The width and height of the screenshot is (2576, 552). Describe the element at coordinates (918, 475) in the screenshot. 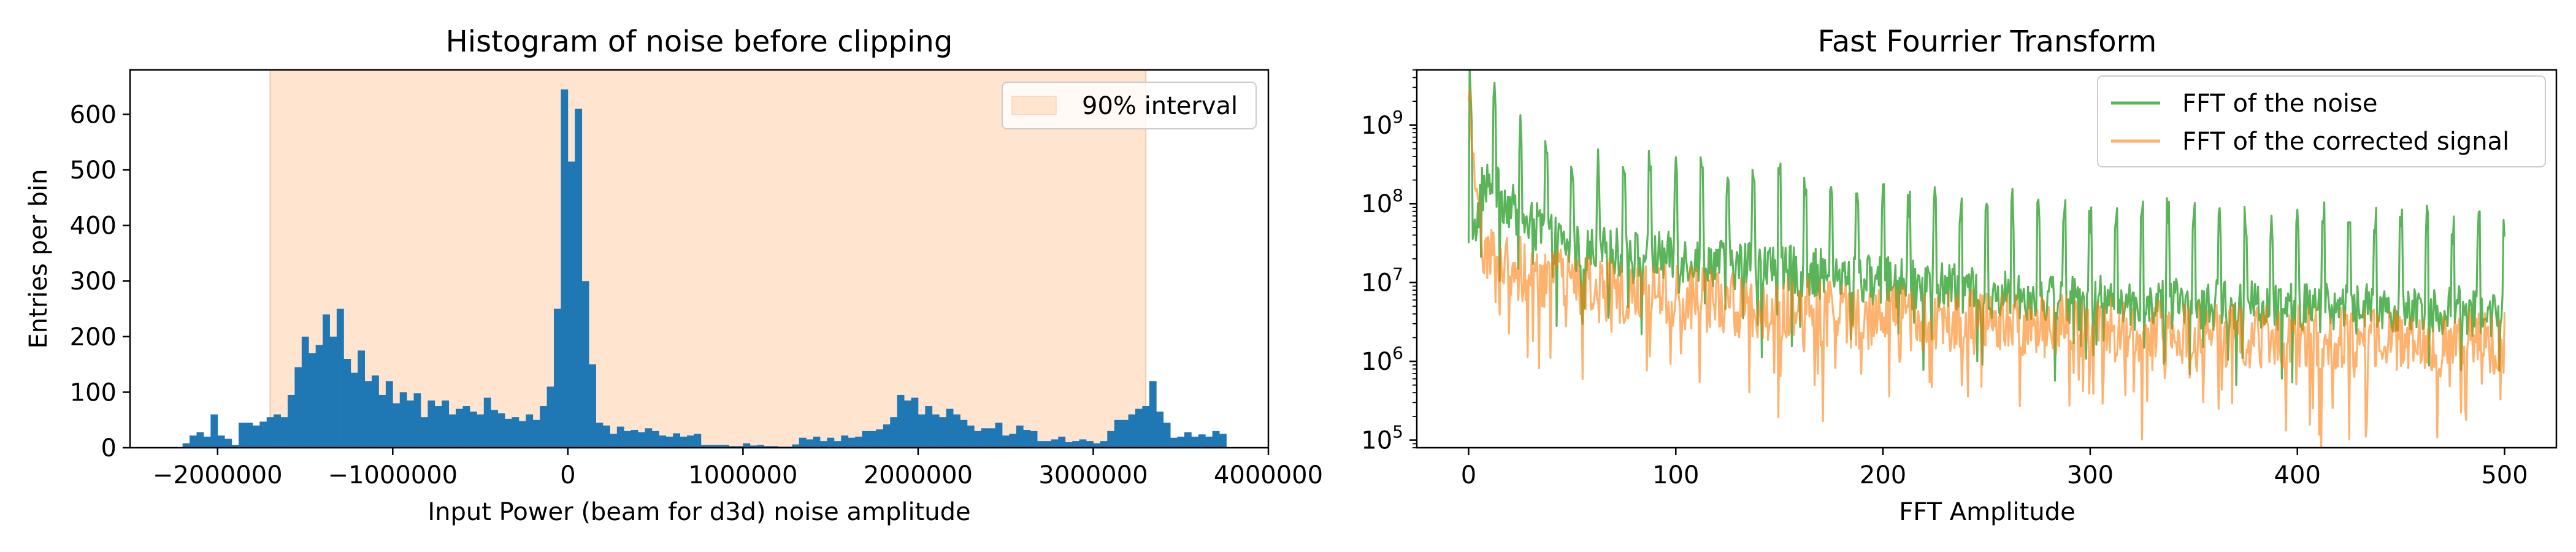

I see `x-tick-label: 2000000` at that location.